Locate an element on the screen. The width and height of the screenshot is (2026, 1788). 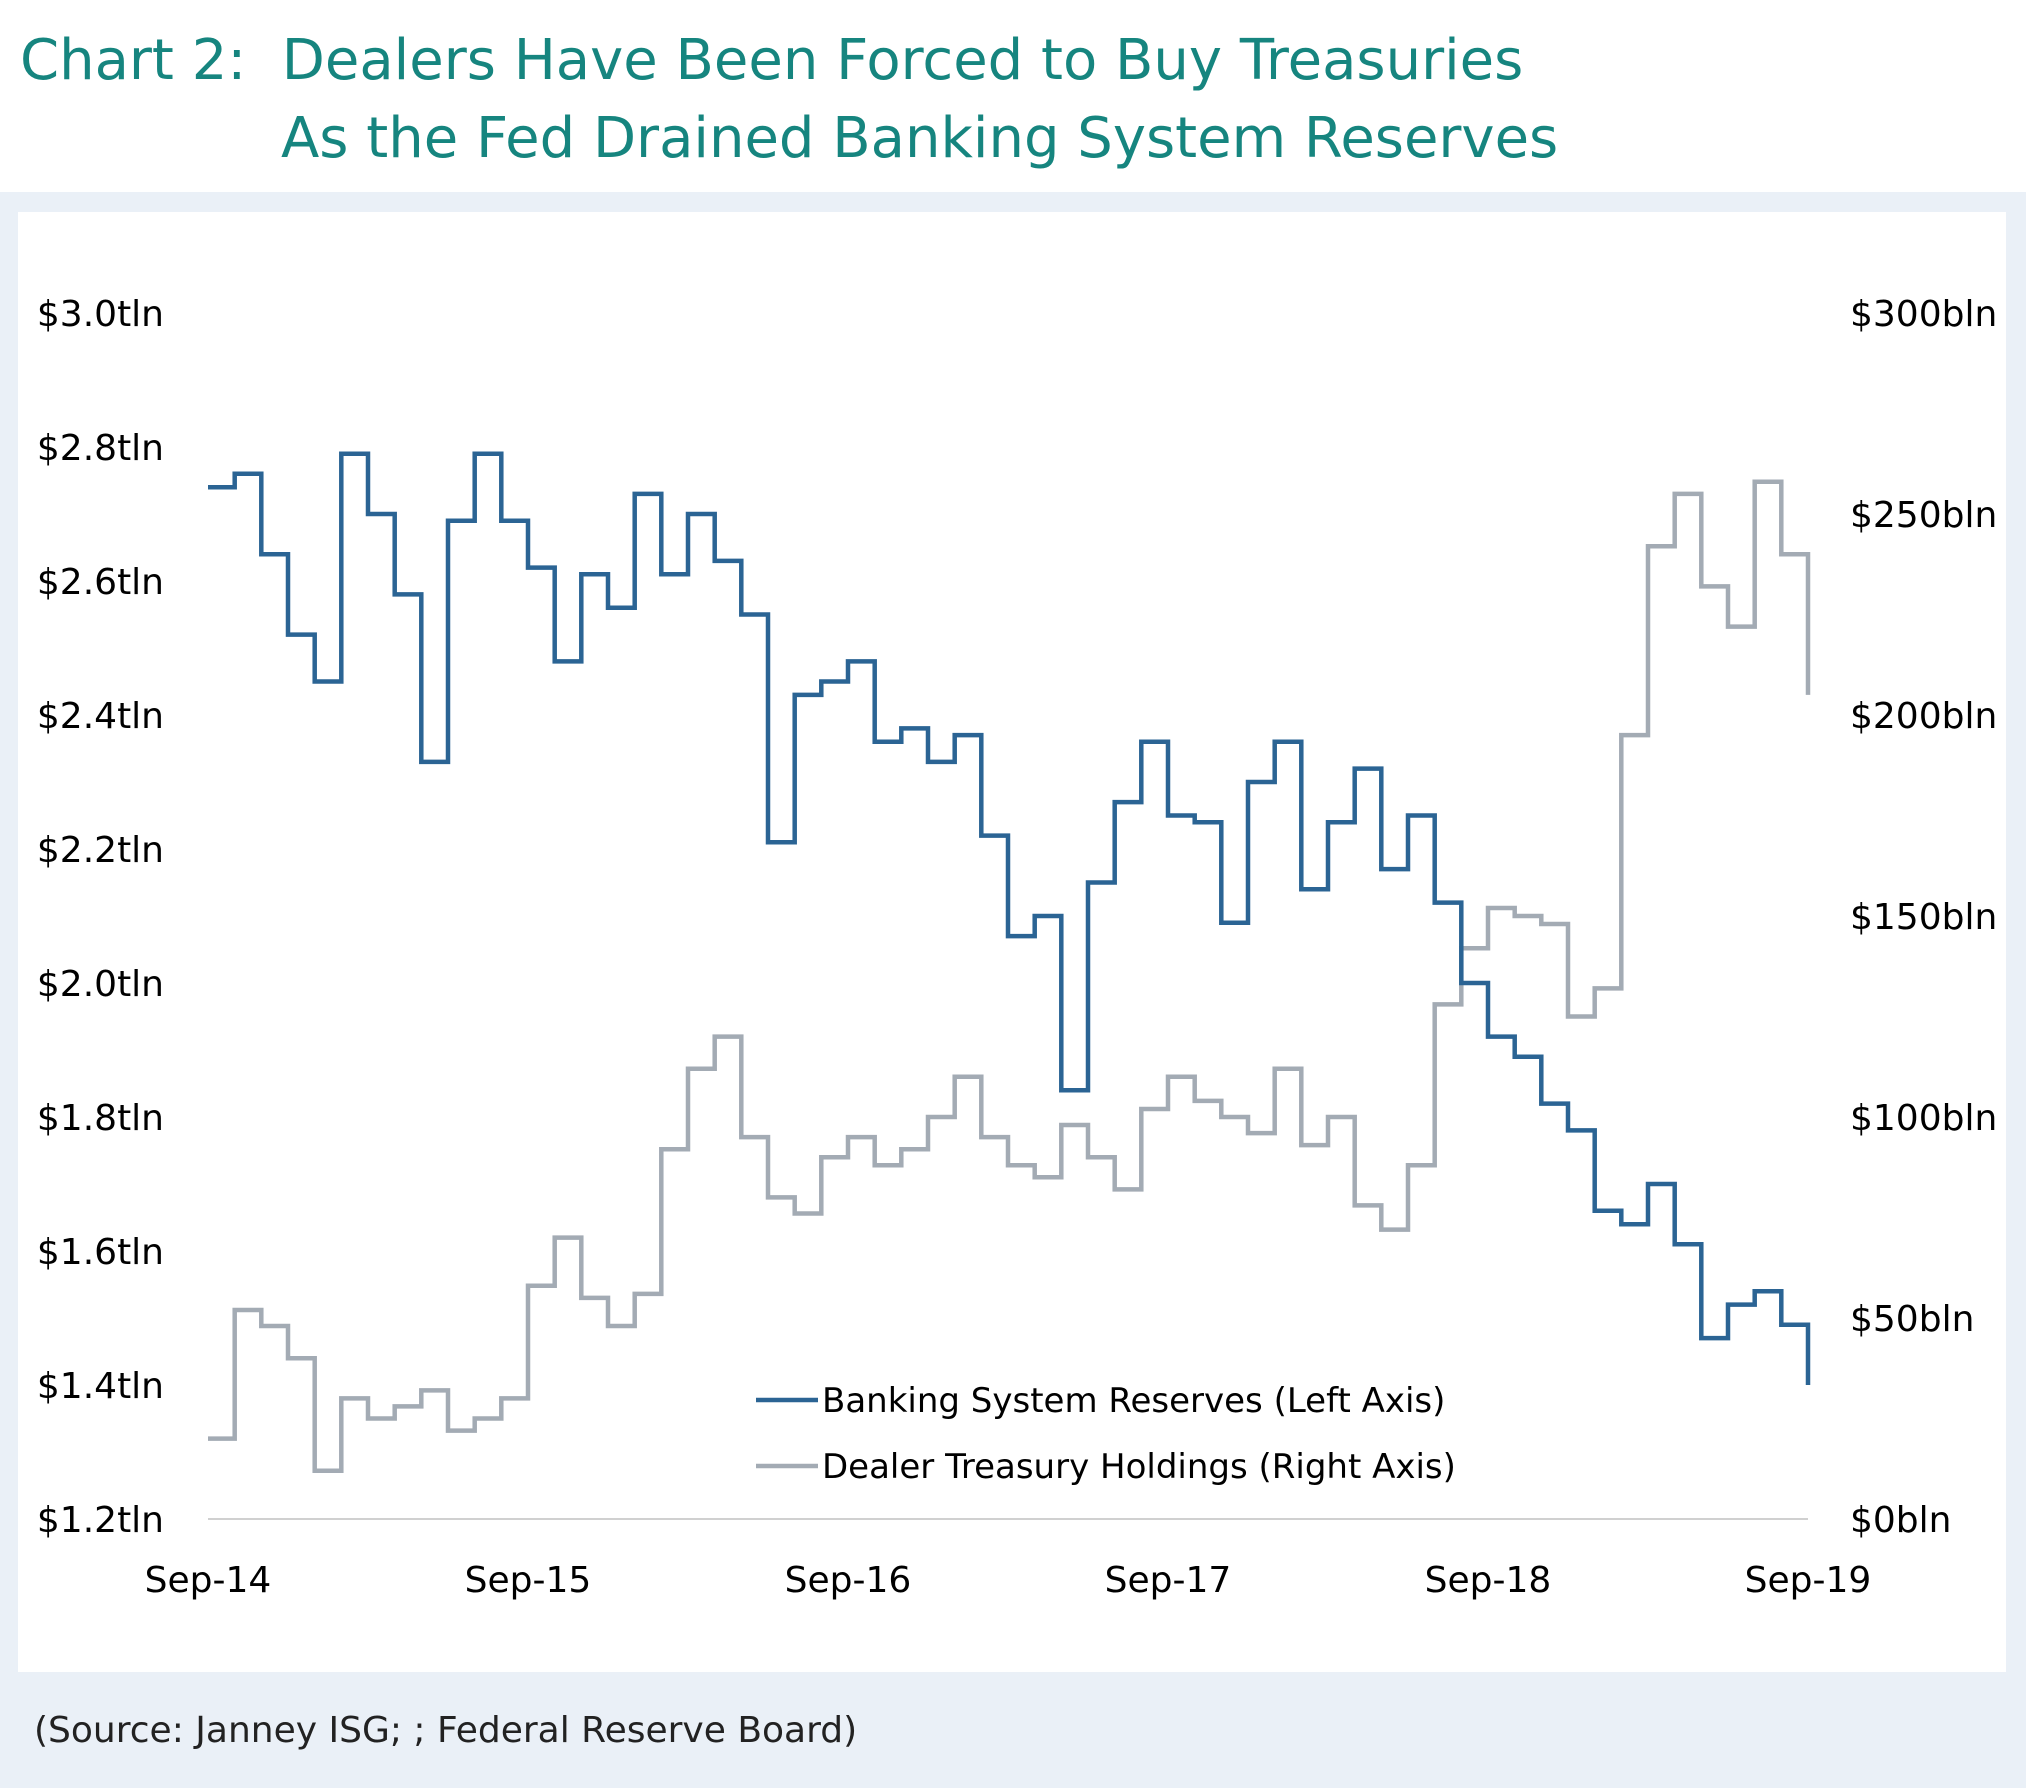
right-axis-tick-label: $0bln is located at coordinates (1900, 1520).